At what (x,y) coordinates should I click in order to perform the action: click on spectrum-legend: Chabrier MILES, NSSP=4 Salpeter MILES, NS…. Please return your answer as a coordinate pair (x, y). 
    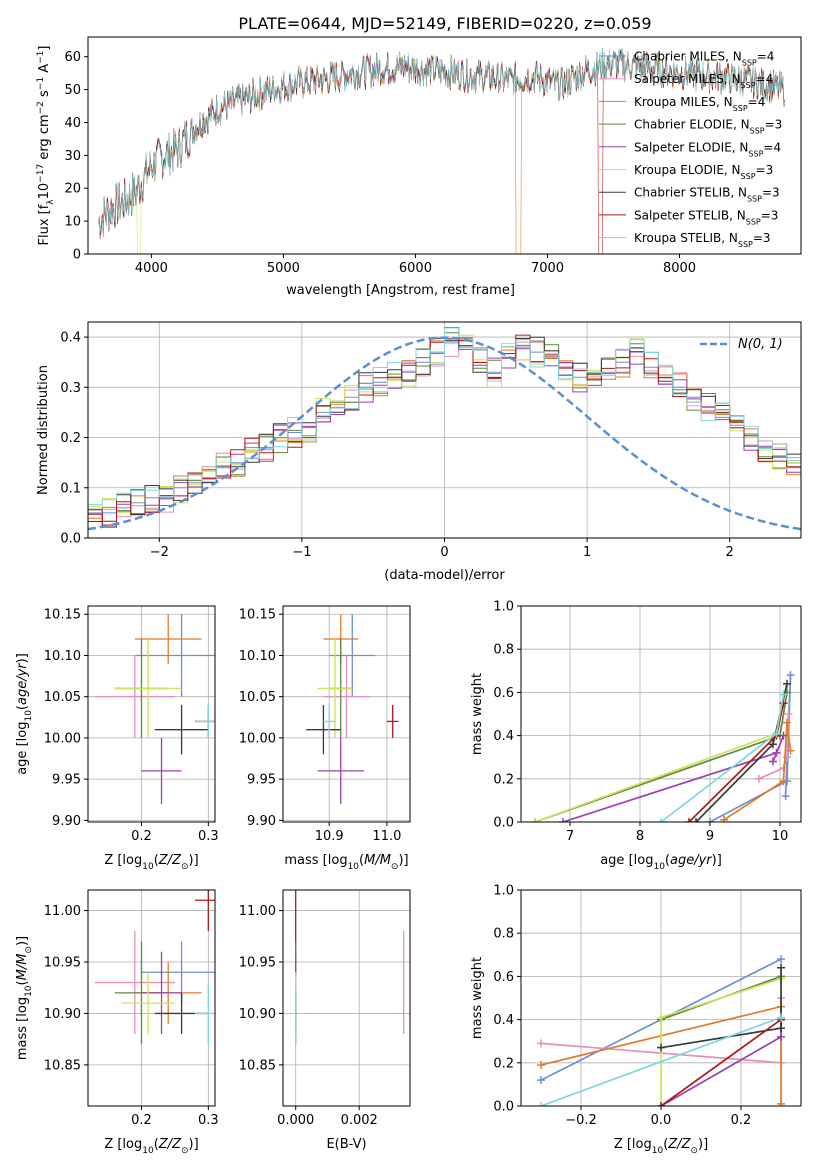
    Looking at the image, I should click on (690, 149).